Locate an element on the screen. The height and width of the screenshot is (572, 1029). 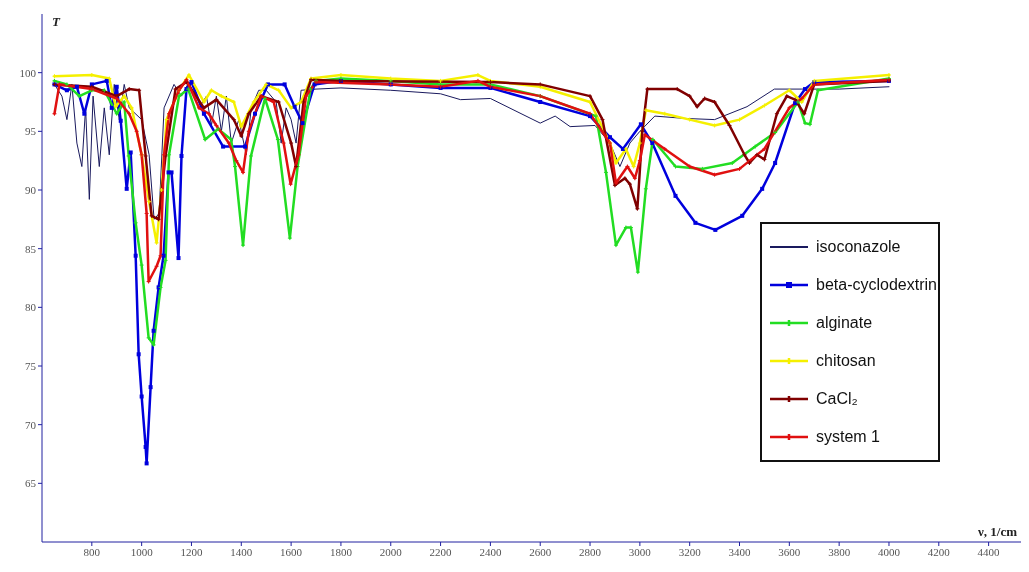
y-tick-label: 90 is located at coordinates (31, 189).